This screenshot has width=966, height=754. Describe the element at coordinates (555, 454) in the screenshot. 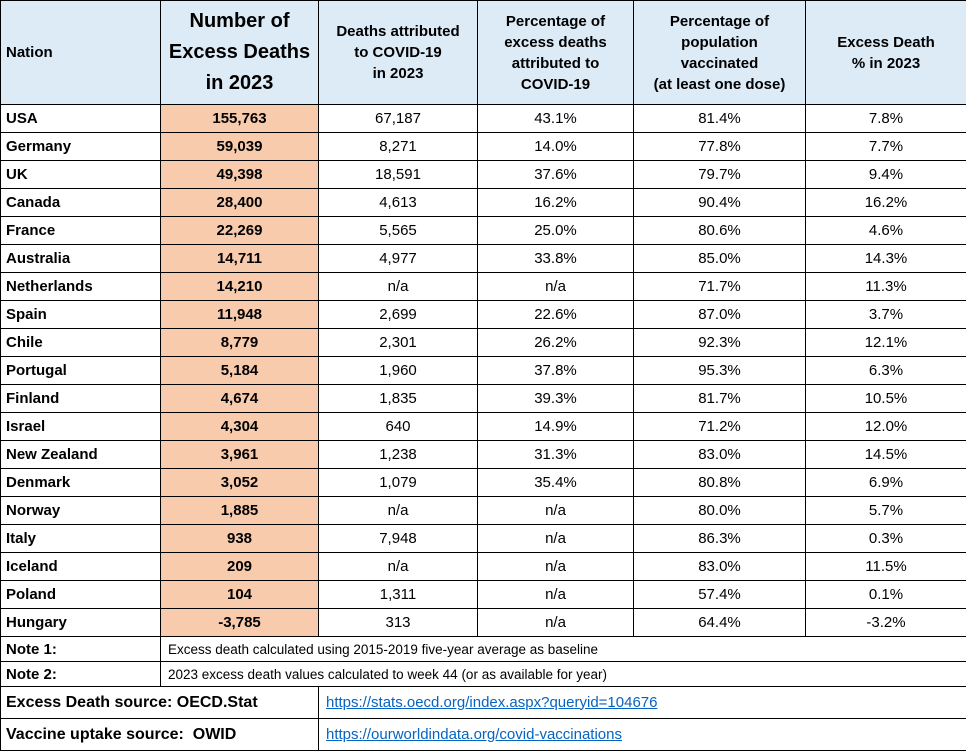

I see `pct-excess-covid-cell: 31.3%` at that location.